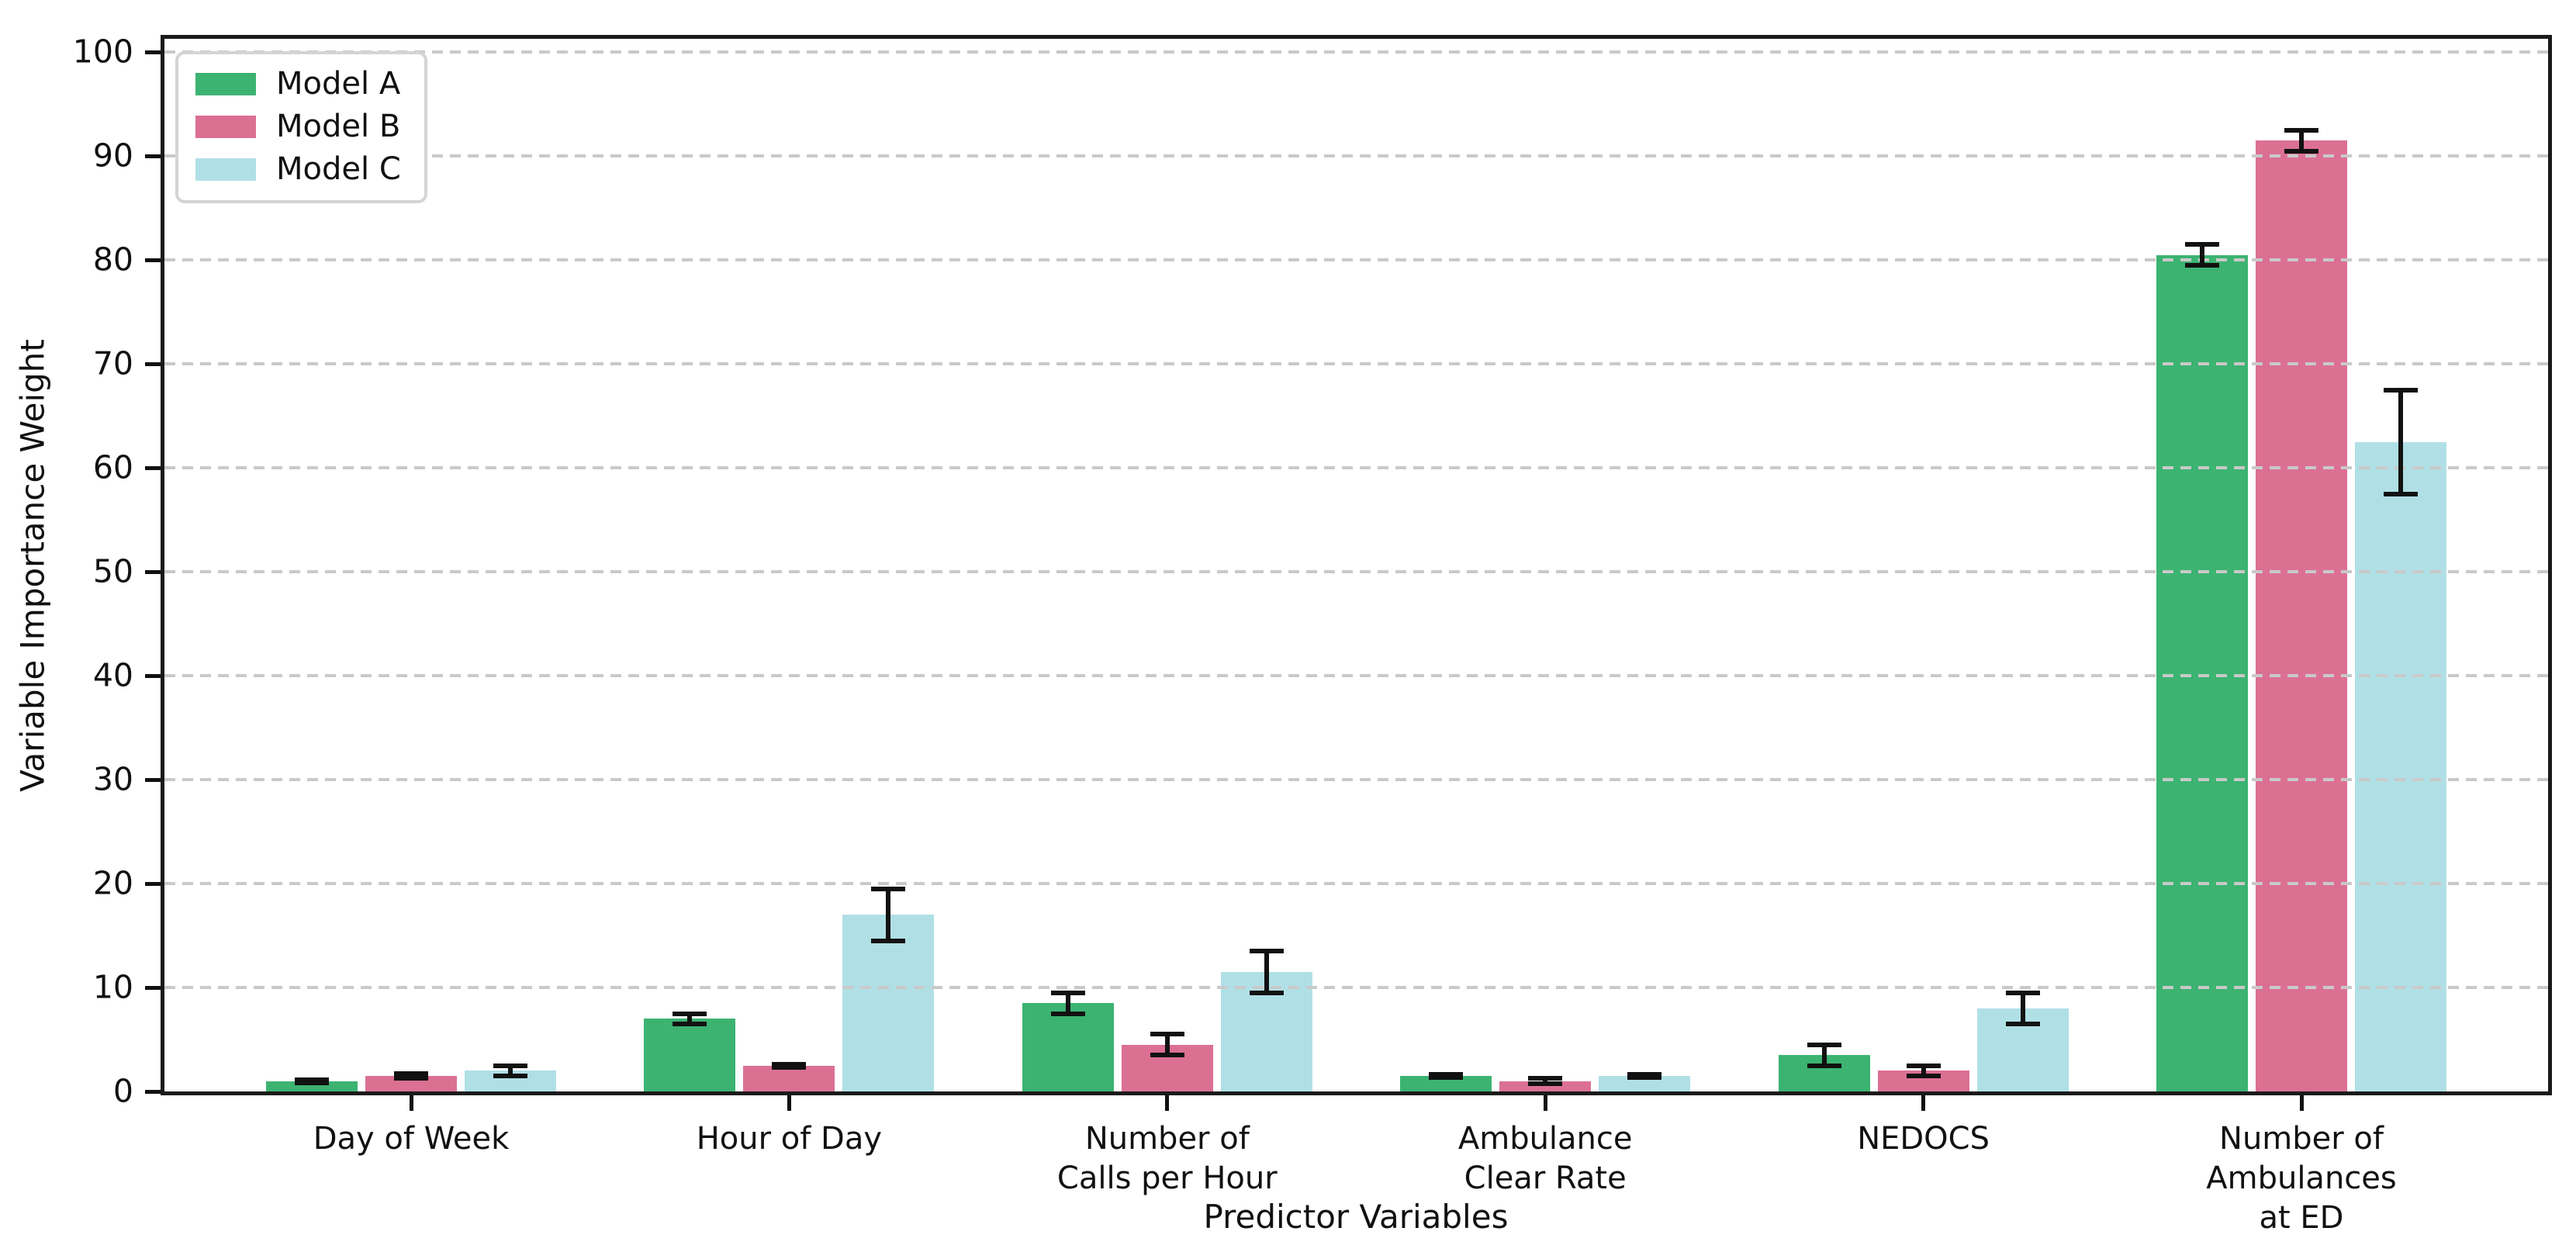 This screenshot has height=1259, width=2576. What do you see at coordinates (1167, 1034) in the screenshot?
I see `error-cap-upper-model-b-number-of-calls-per-hour` at bounding box center [1167, 1034].